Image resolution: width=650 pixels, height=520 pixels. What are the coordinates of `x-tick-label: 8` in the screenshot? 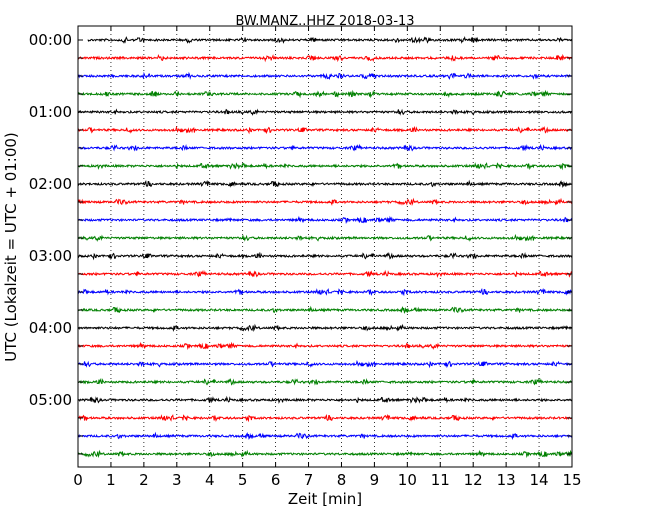 It's located at (342, 480).